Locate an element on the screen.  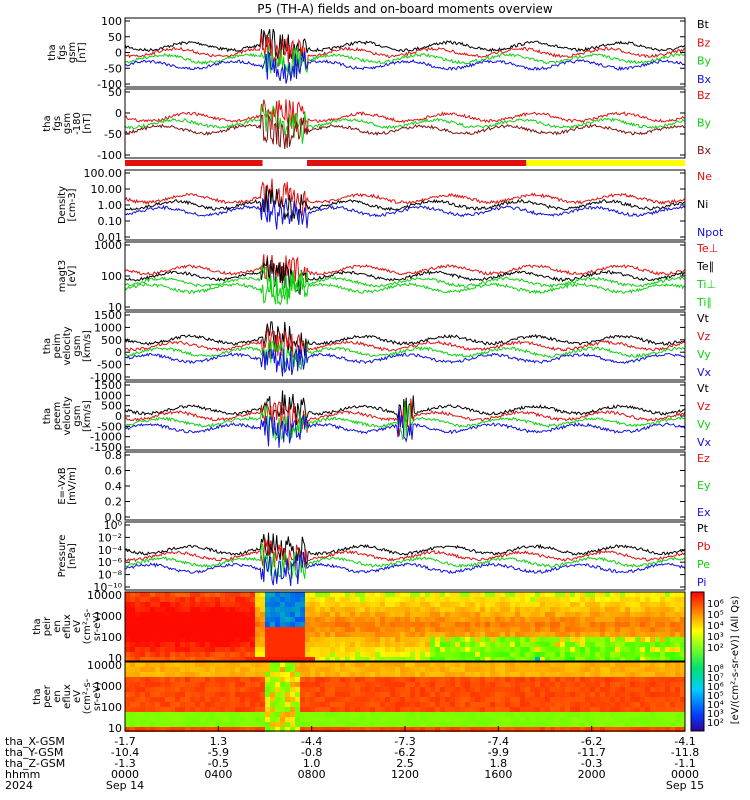
legend-label: Vx is located at coordinates (704, 442).